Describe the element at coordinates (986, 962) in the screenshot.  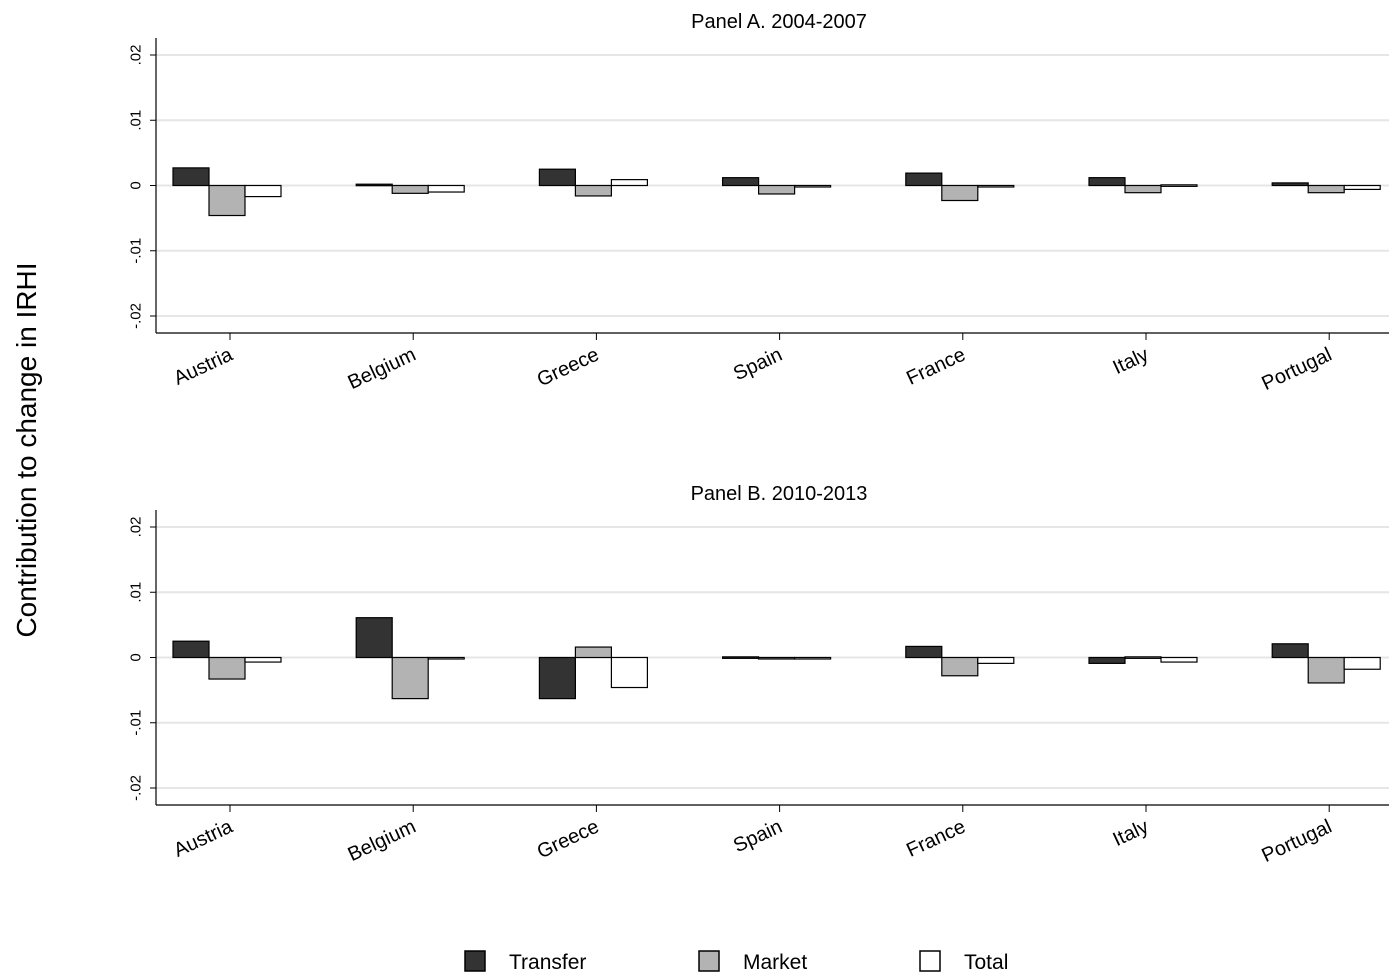
I see `legend-label: Total` at that location.